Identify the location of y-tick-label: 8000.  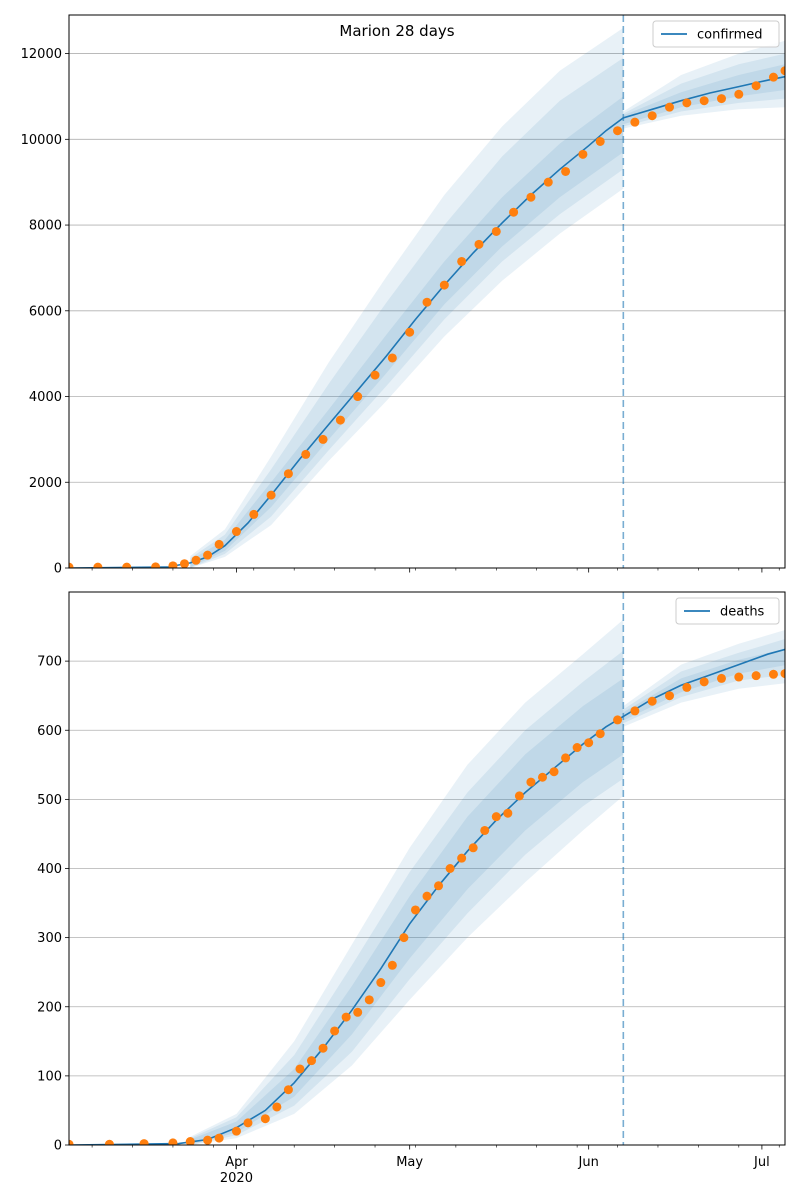
(45, 226).